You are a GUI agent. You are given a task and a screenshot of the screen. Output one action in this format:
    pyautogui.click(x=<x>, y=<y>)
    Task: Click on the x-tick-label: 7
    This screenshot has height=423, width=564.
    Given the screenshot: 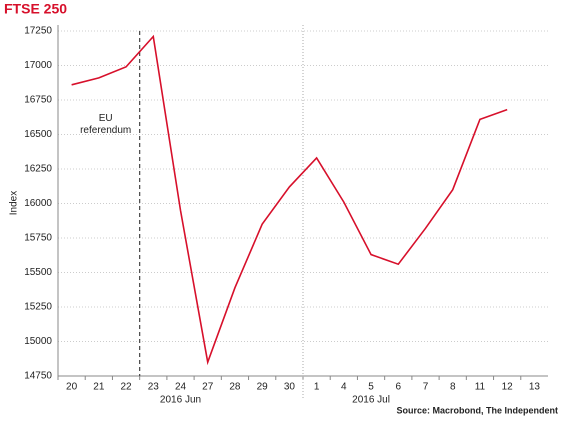 What is the action you would take?
    pyautogui.click(x=426, y=387)
    